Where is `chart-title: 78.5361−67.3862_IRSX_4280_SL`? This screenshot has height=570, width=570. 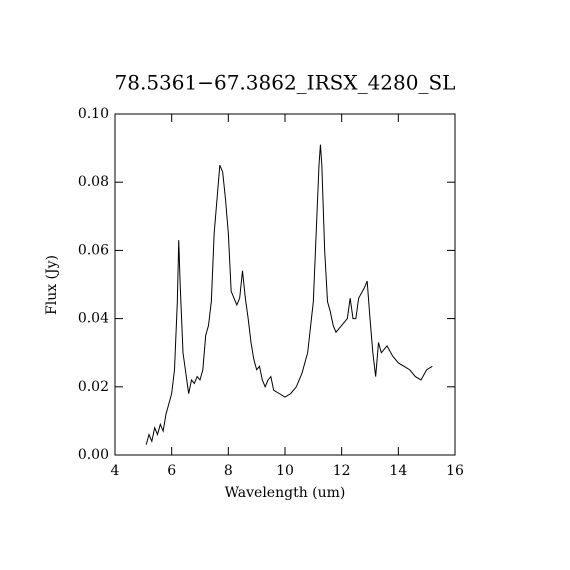 chart-title: 78.5361−67.3862_IRSX_4280_SL is located at coordinates (285, 83).